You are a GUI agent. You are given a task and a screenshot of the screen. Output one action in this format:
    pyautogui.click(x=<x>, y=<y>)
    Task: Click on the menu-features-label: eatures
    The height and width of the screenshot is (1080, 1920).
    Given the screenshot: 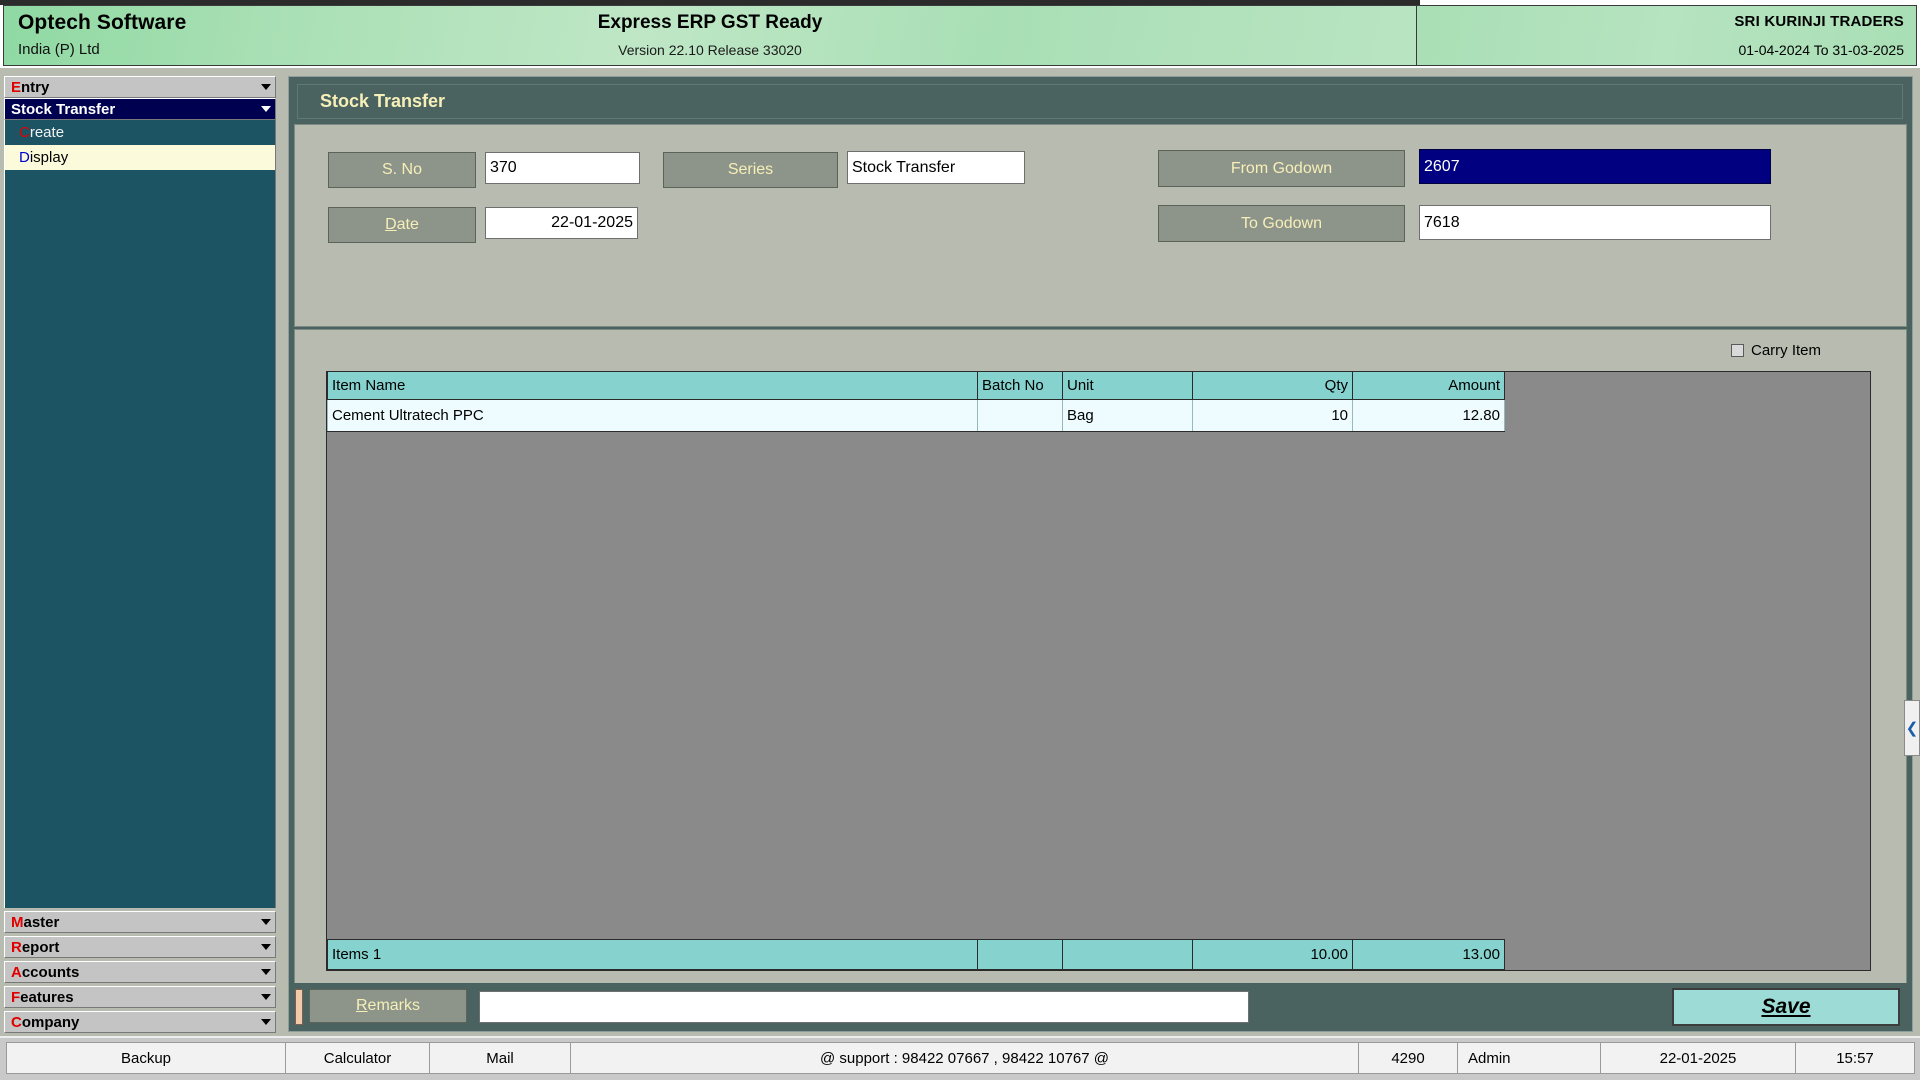 What is the action you would take?
    pyautogui.click(x=47, y=997)
    